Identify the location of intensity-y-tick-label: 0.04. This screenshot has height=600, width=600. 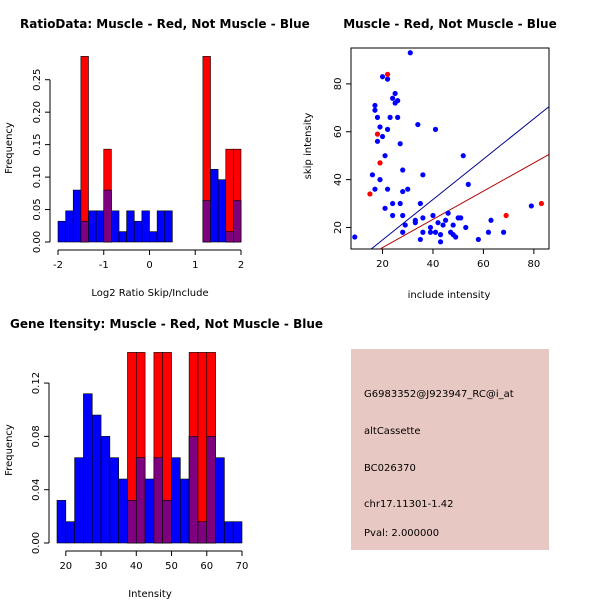
(36, 490).